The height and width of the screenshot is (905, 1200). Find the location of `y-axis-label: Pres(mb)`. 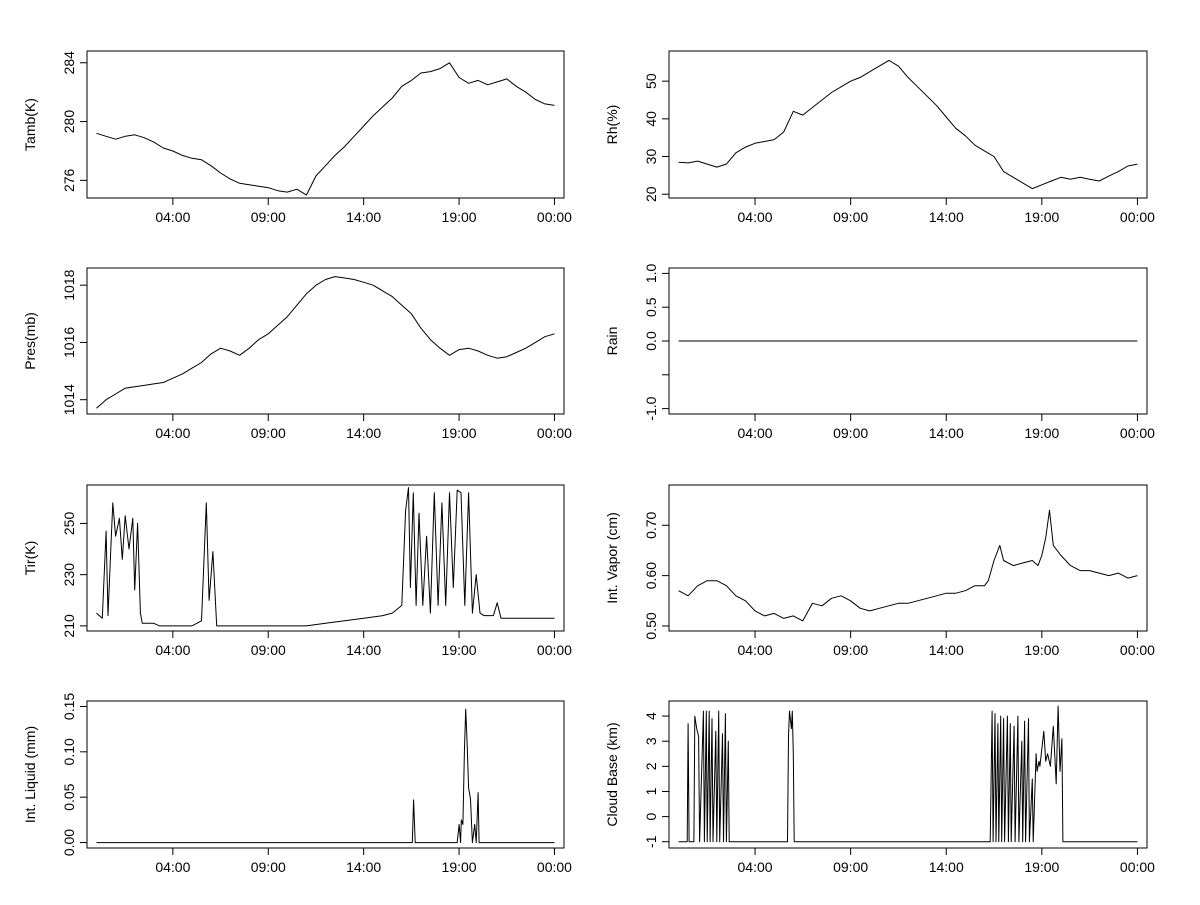

y-axis-label: Pres(mb) is located at coordinates (30, 341).